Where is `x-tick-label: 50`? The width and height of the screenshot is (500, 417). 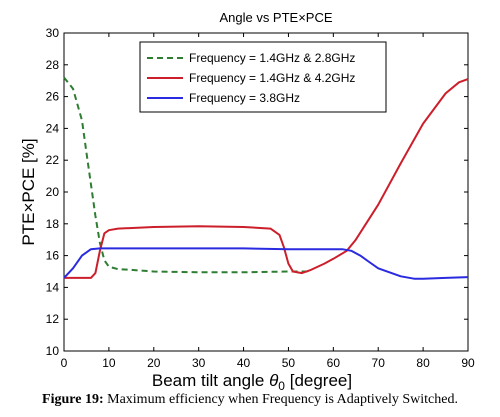
x-tick-label: 50 is located at coordinates (289, 363).